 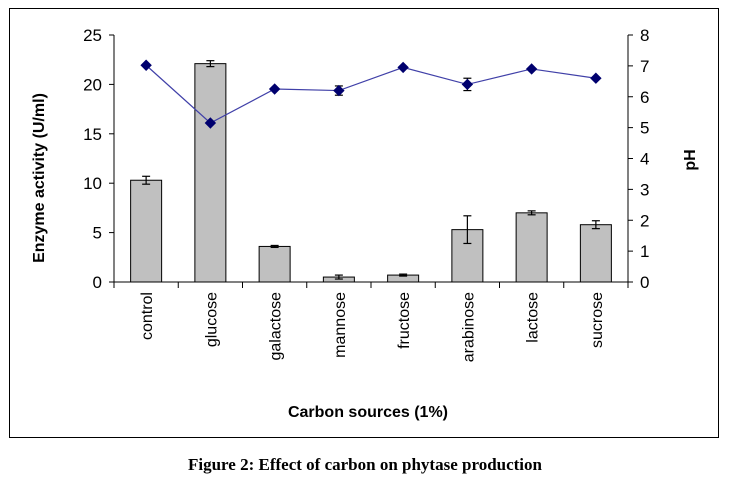 What do you see at coordinates (644, 282) in the screenshot?
I see `y2-tick-label: 0` at bounding box center [644, 282].